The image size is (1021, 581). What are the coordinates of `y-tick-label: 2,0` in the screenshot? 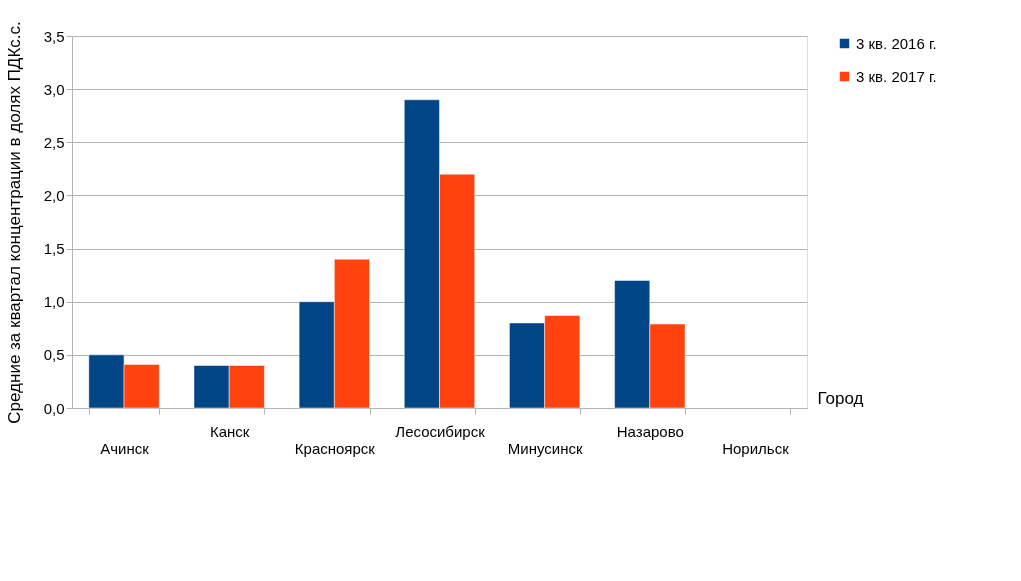 It's located at (54, 195).